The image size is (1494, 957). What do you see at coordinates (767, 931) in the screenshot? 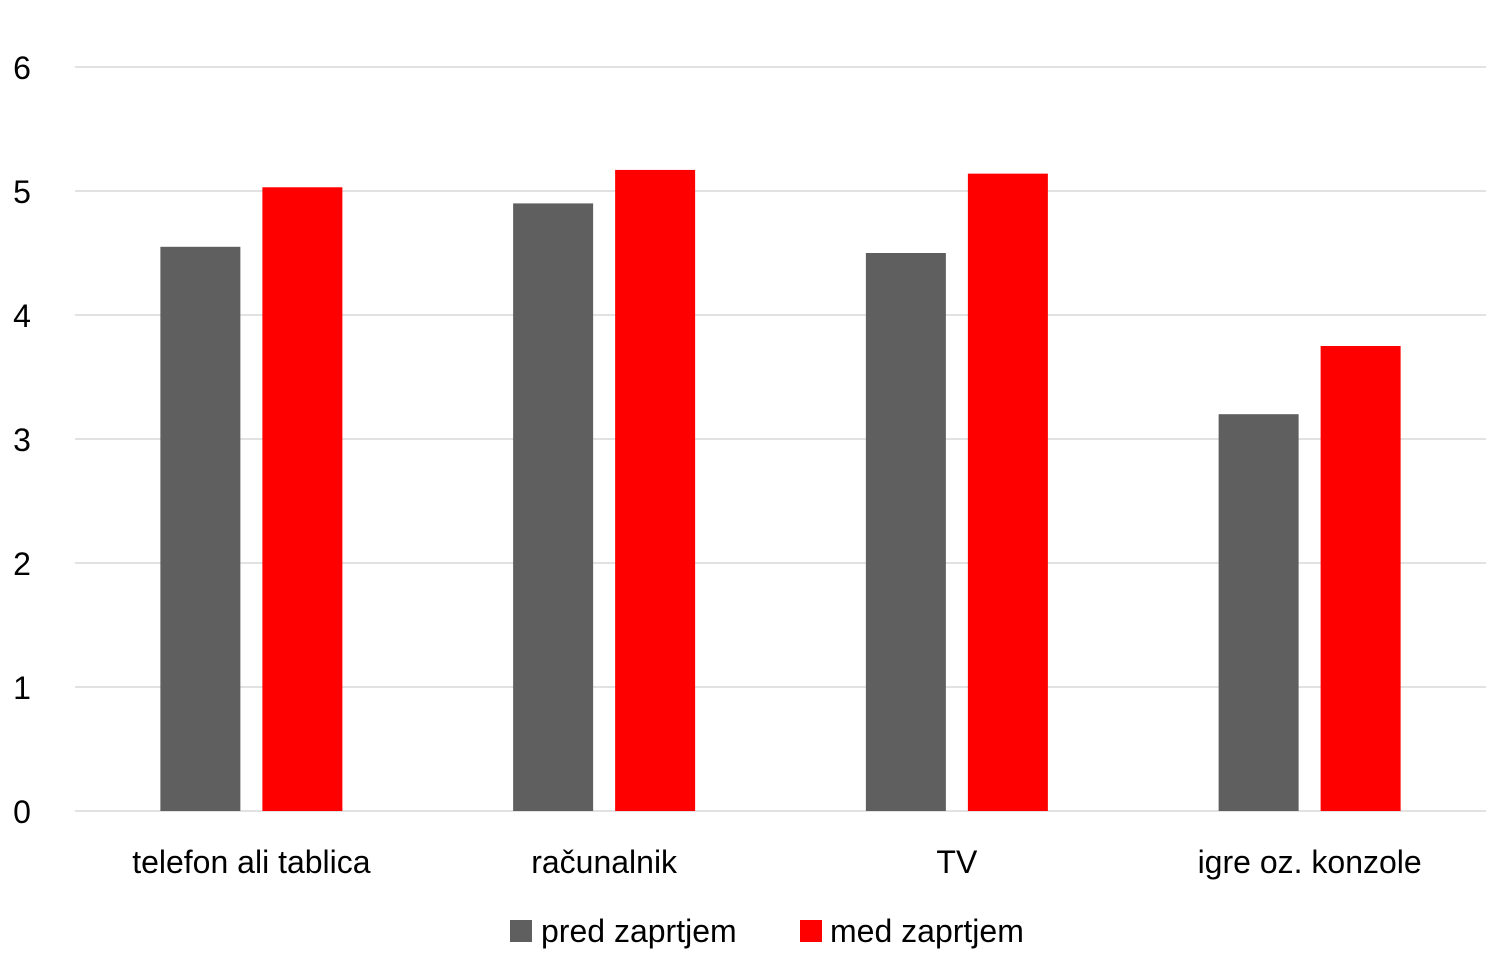
I see `legend: pred zaprtjem med zaprtjem` at bounding box center [767, 931].